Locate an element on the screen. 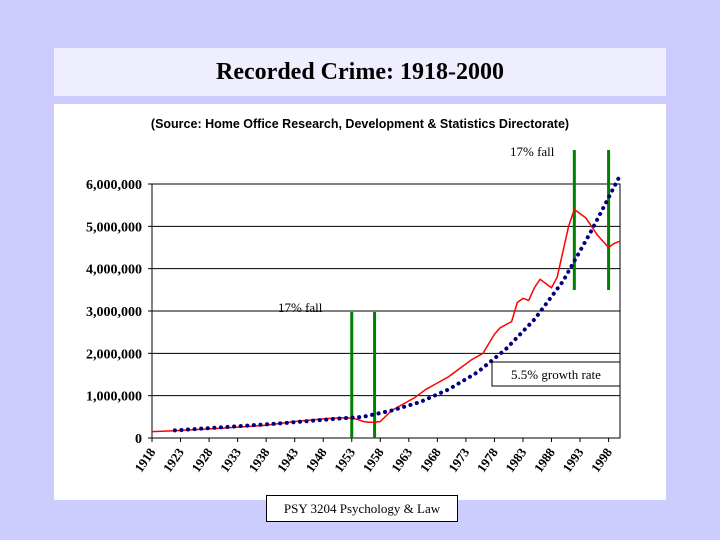 Image resolution: width=720 pixels, height=540 pixels. x-tick-label: 1968 is located at coordinates (430, 460).